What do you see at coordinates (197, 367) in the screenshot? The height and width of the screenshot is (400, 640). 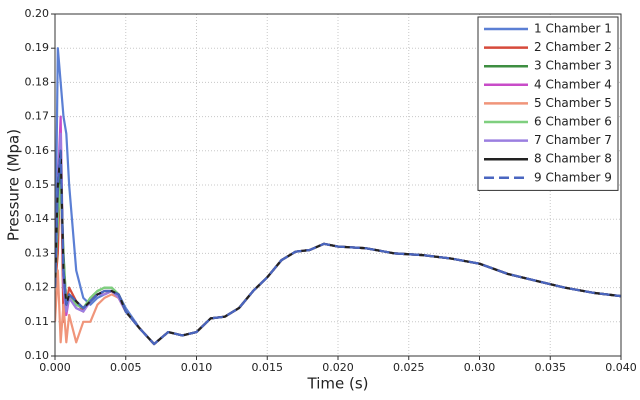 I see `x-tick-label: 0.010` at bounding box center [197, 367].